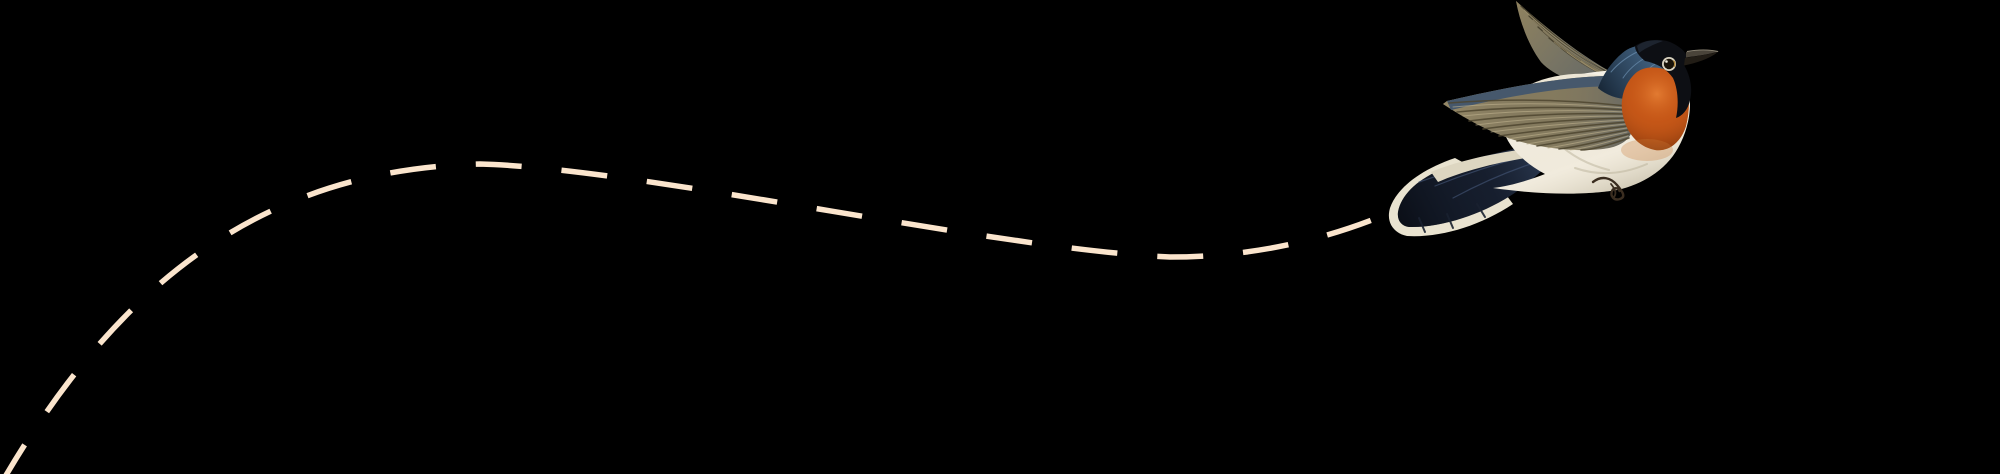  What do you see at coordinates (1674, 64) in the screenshot?
I see `bird-eye-iris-arc` at bounding box center [1674, 64].